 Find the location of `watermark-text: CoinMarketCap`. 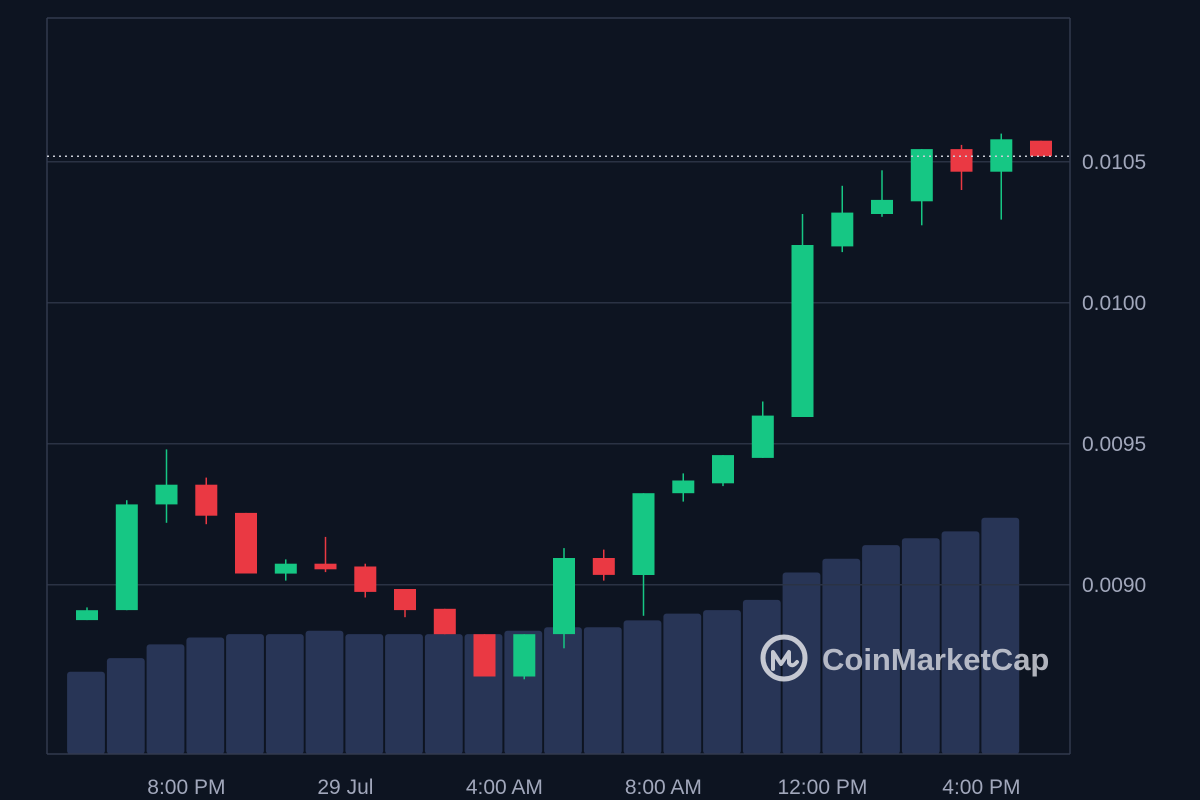

watermark-text: CoinMarketCap is located at coordinates (935, 659).